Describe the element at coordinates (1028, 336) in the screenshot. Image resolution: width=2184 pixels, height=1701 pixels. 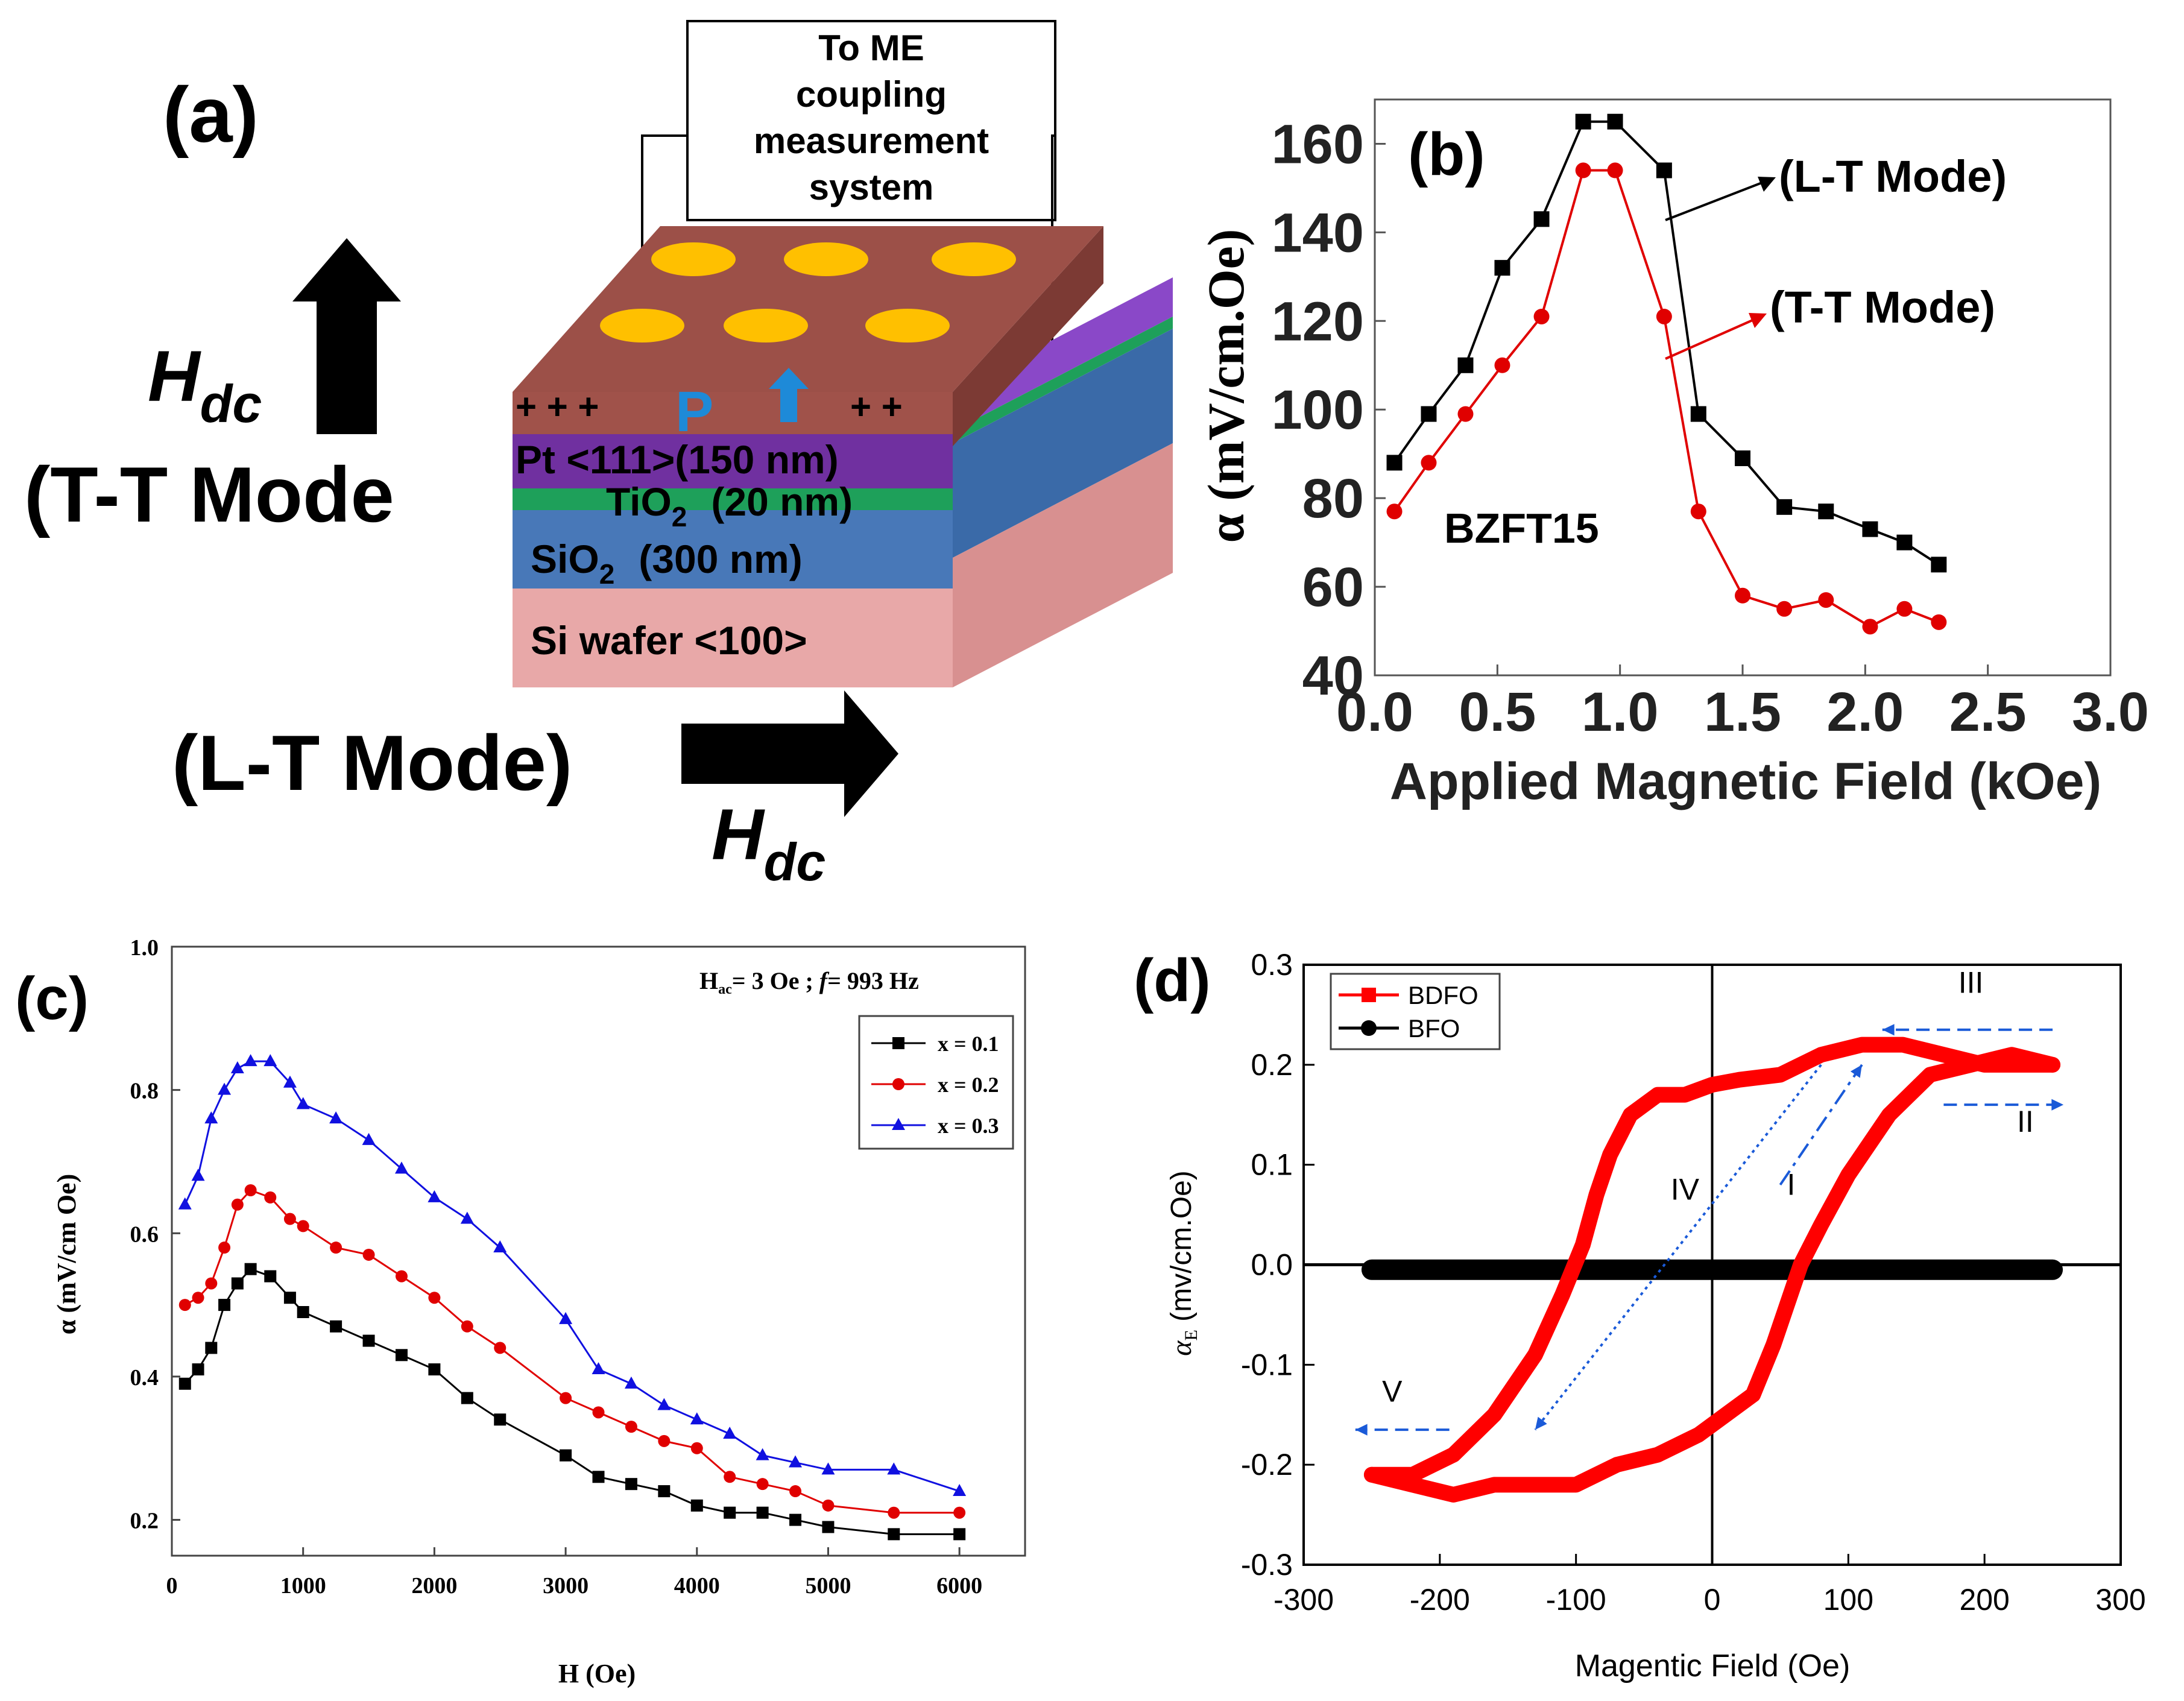
I see `film-side-face` at that location.